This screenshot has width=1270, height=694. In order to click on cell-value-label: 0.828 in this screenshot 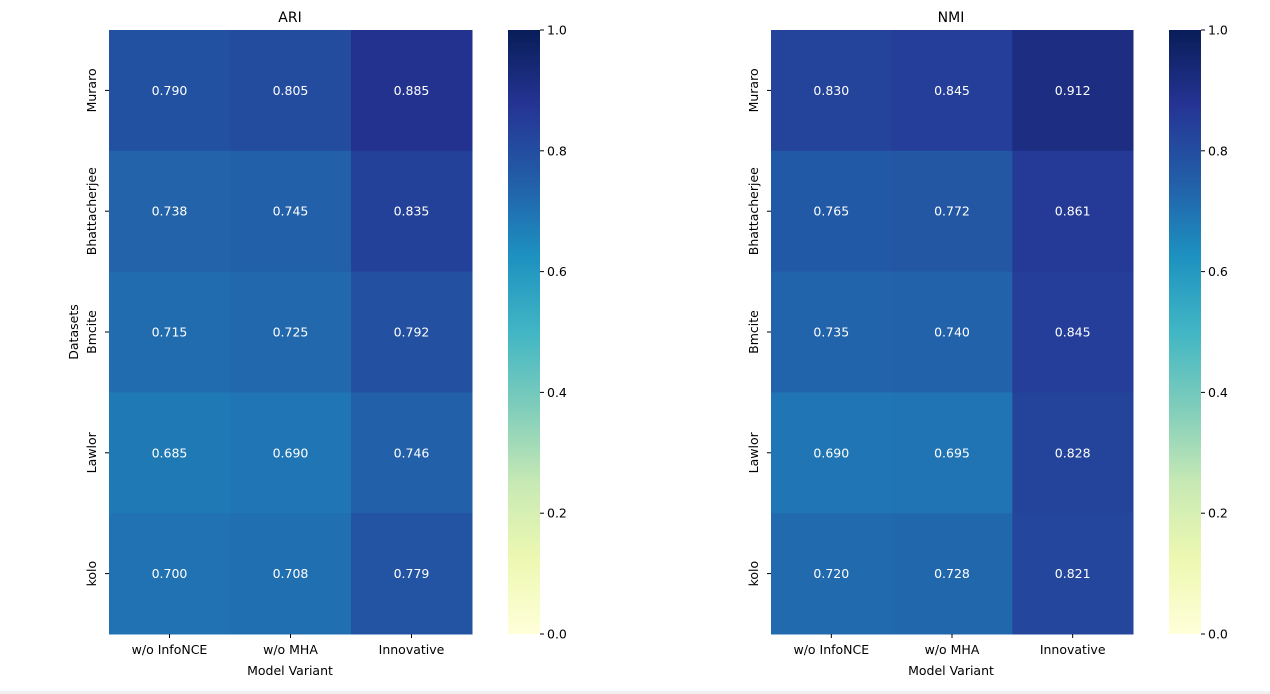, I will do `click(1073, 452)`.